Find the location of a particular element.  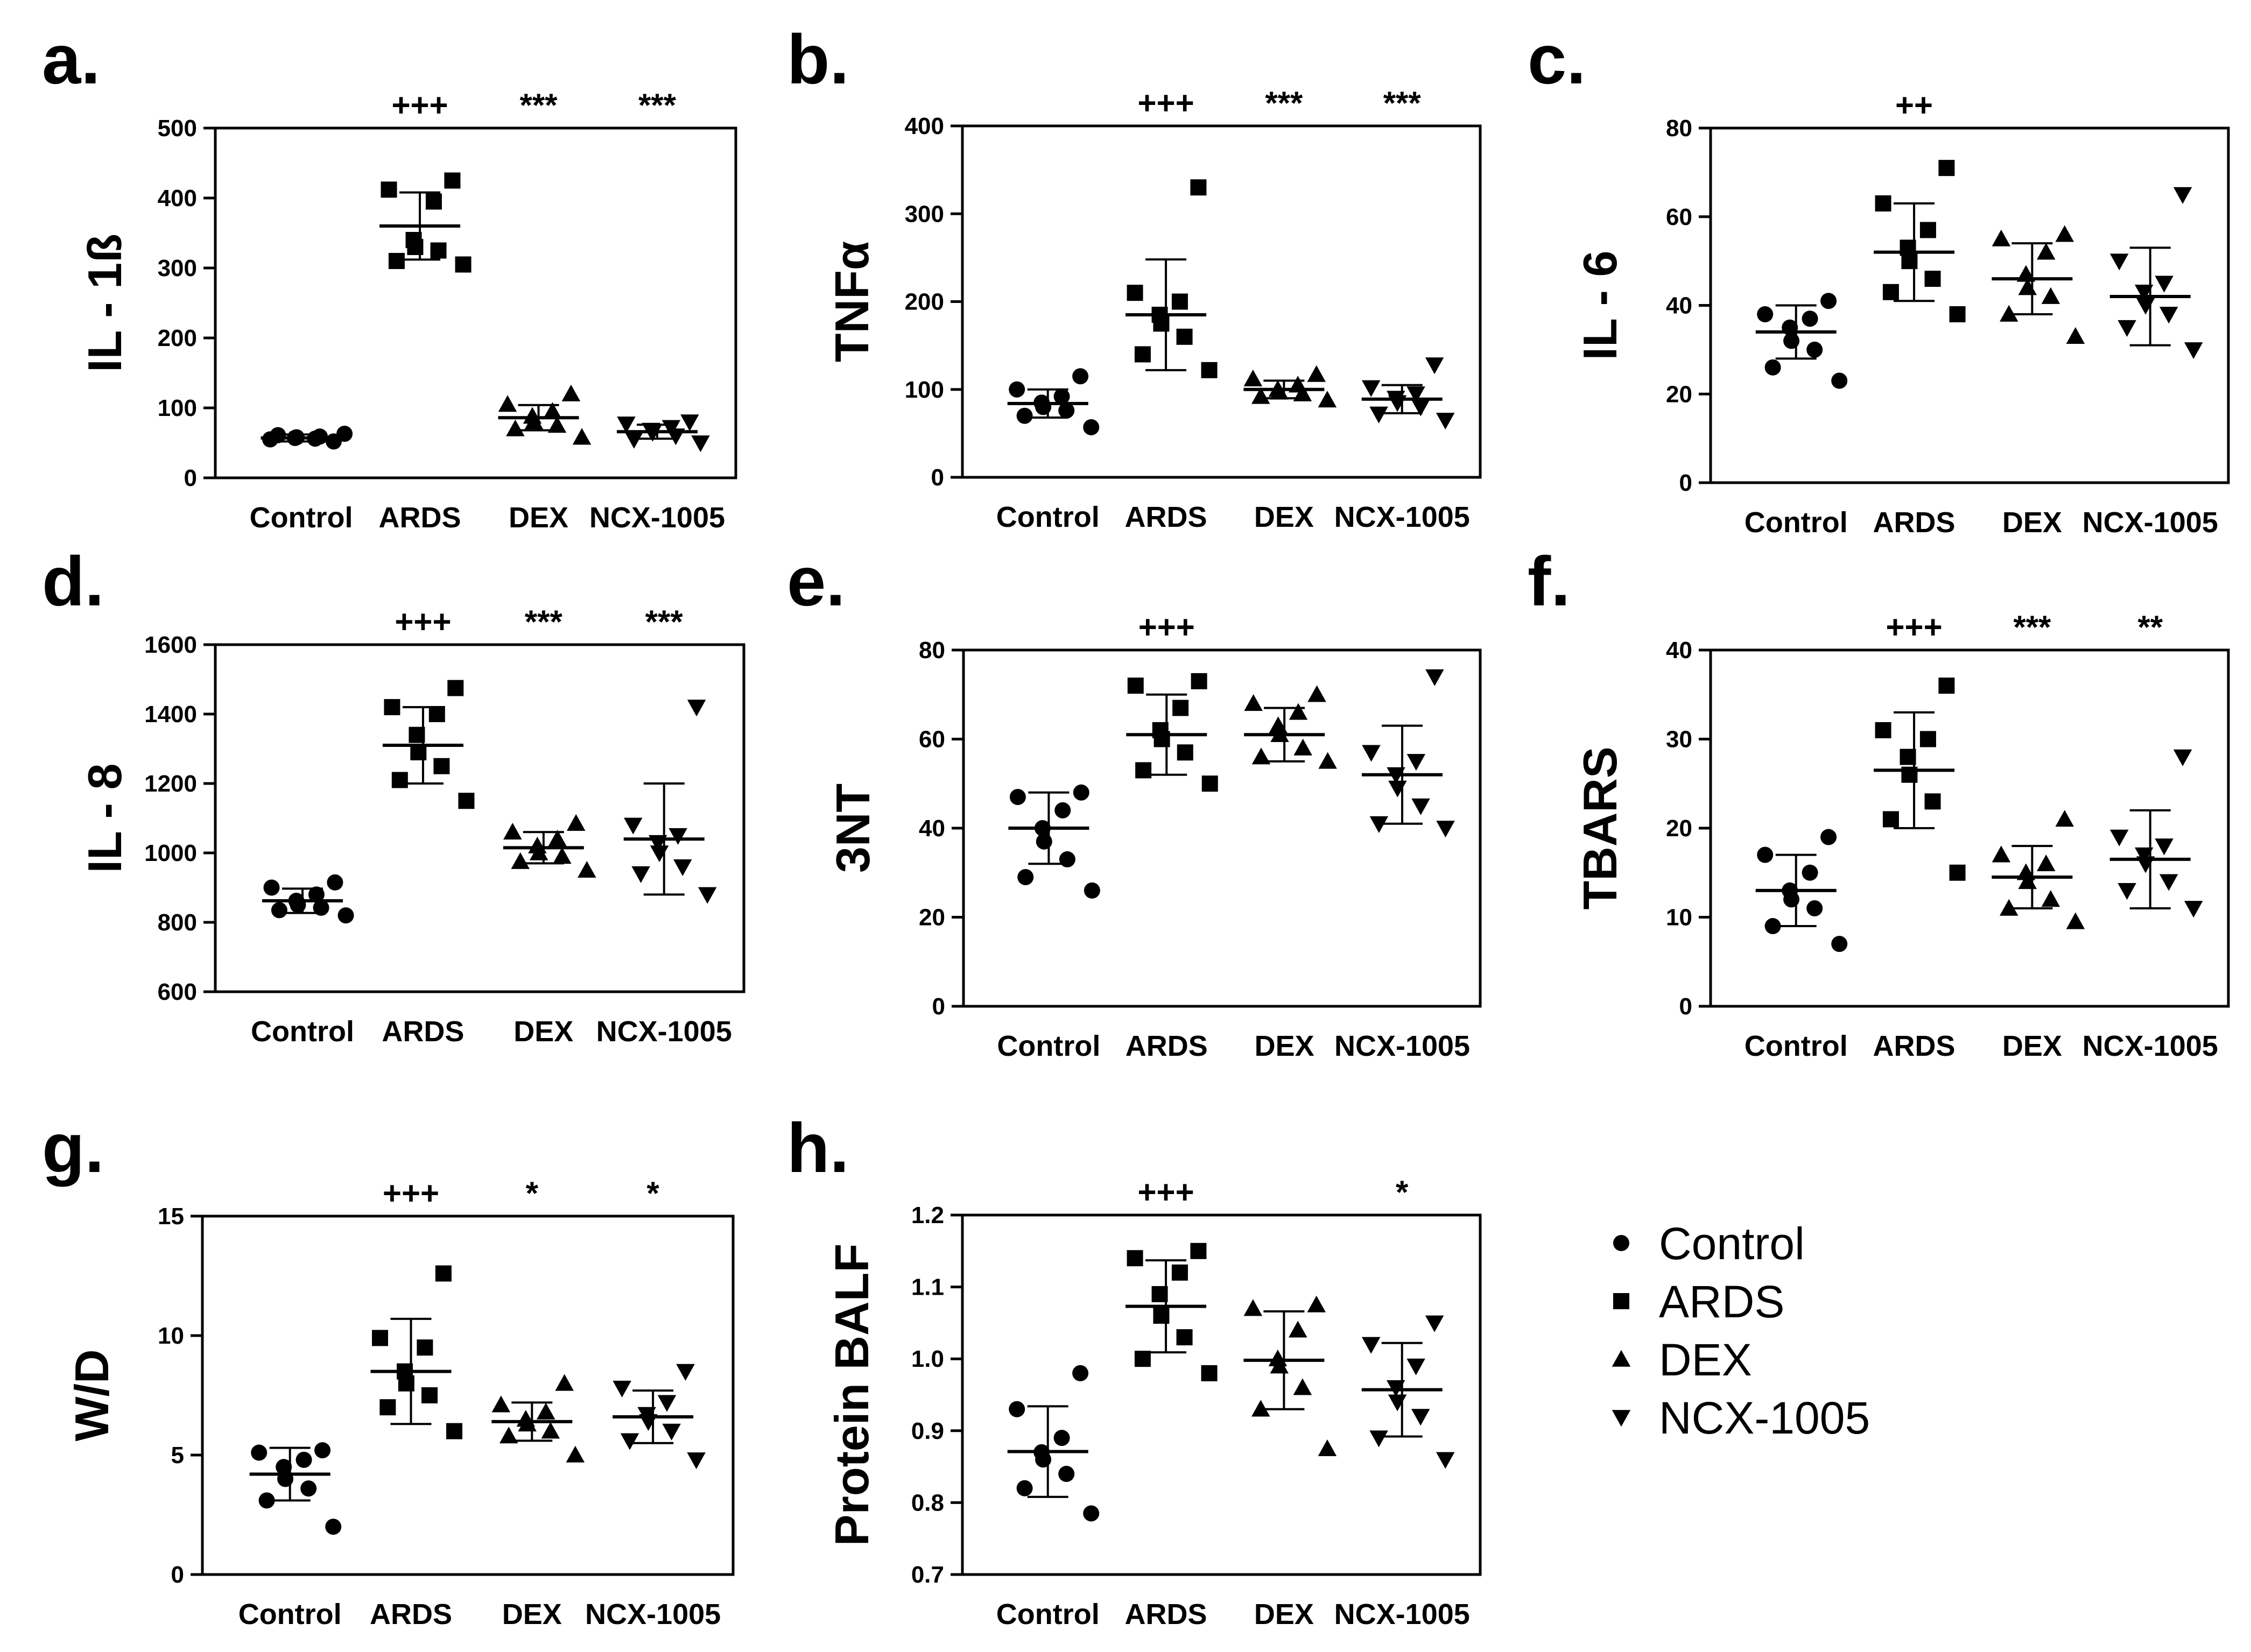

x-category-label: ARDS is located at coordinates (1166, 1614).